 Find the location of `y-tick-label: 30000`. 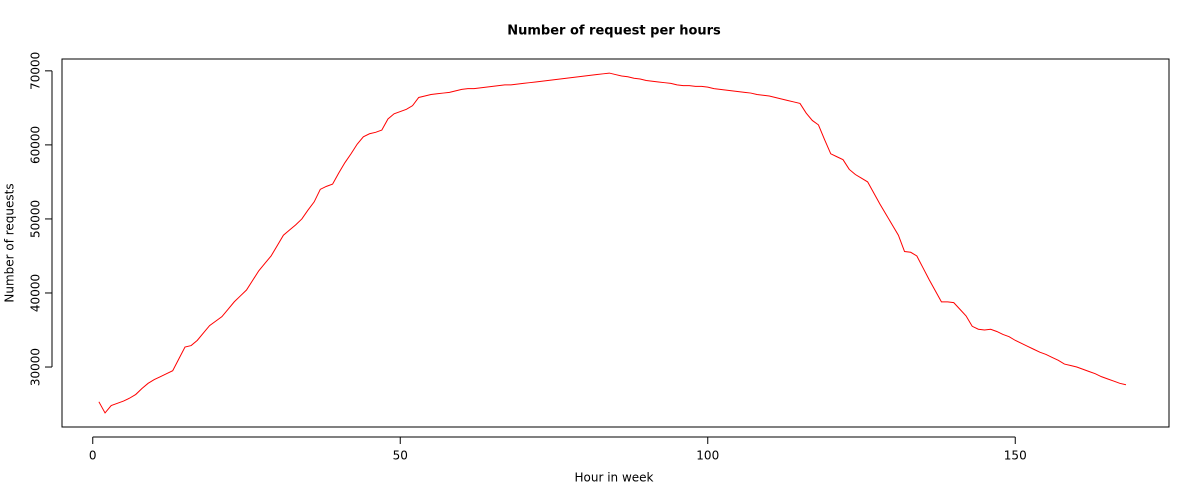

y-tick-label: 30000 is located at coordinates (36, 367).